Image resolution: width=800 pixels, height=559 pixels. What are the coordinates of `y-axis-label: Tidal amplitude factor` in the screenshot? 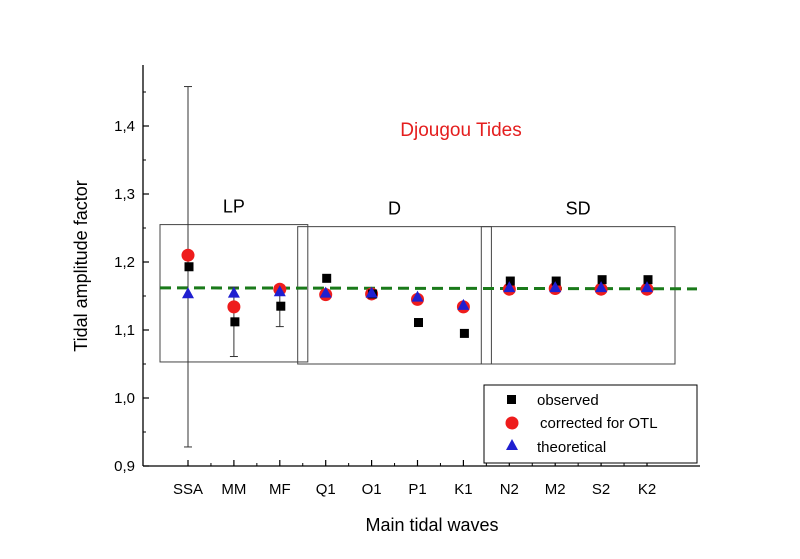 It's located at (81, 265).